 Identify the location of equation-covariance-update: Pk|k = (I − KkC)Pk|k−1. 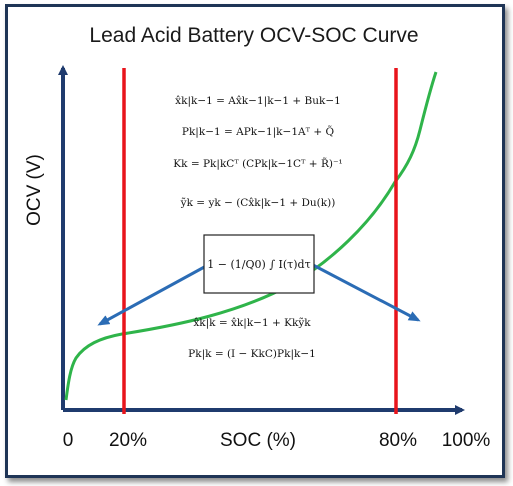
(252, 354).